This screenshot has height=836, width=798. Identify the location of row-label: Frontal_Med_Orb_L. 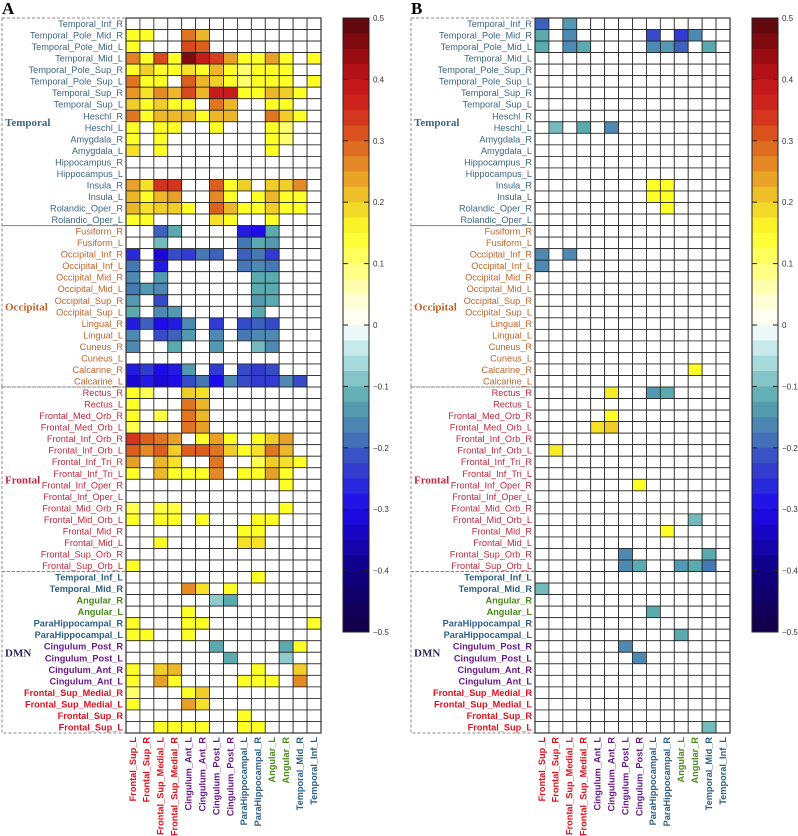
(491, 428).